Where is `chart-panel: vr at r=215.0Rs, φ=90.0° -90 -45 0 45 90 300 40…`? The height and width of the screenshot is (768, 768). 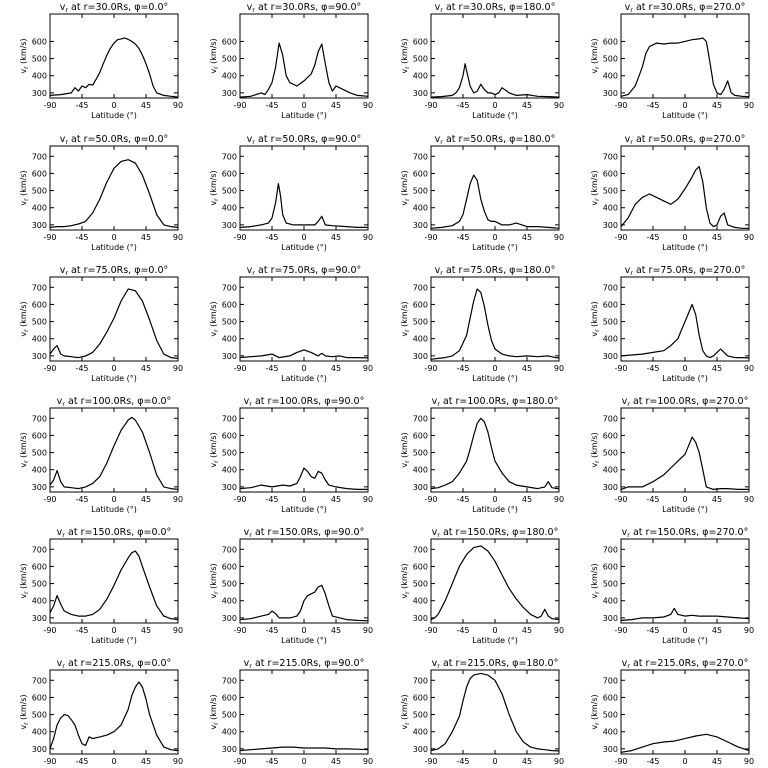 chart-panel: vr at r=215.0Rs, φ=90.0° -90 -45 0 45 90 300 40… is located at coordinates (291, 713).